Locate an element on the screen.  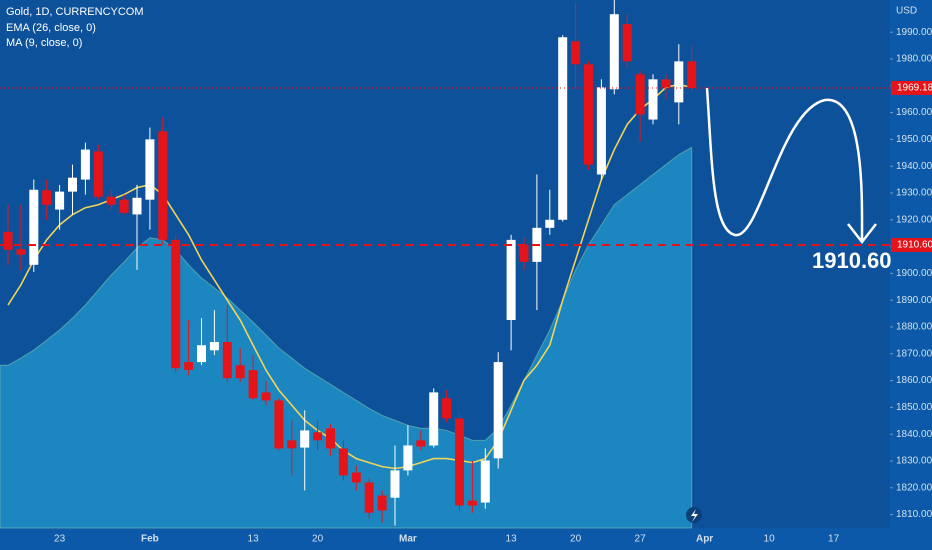
y-tick-label: 1830.00 is located at coordinates (914, 461).